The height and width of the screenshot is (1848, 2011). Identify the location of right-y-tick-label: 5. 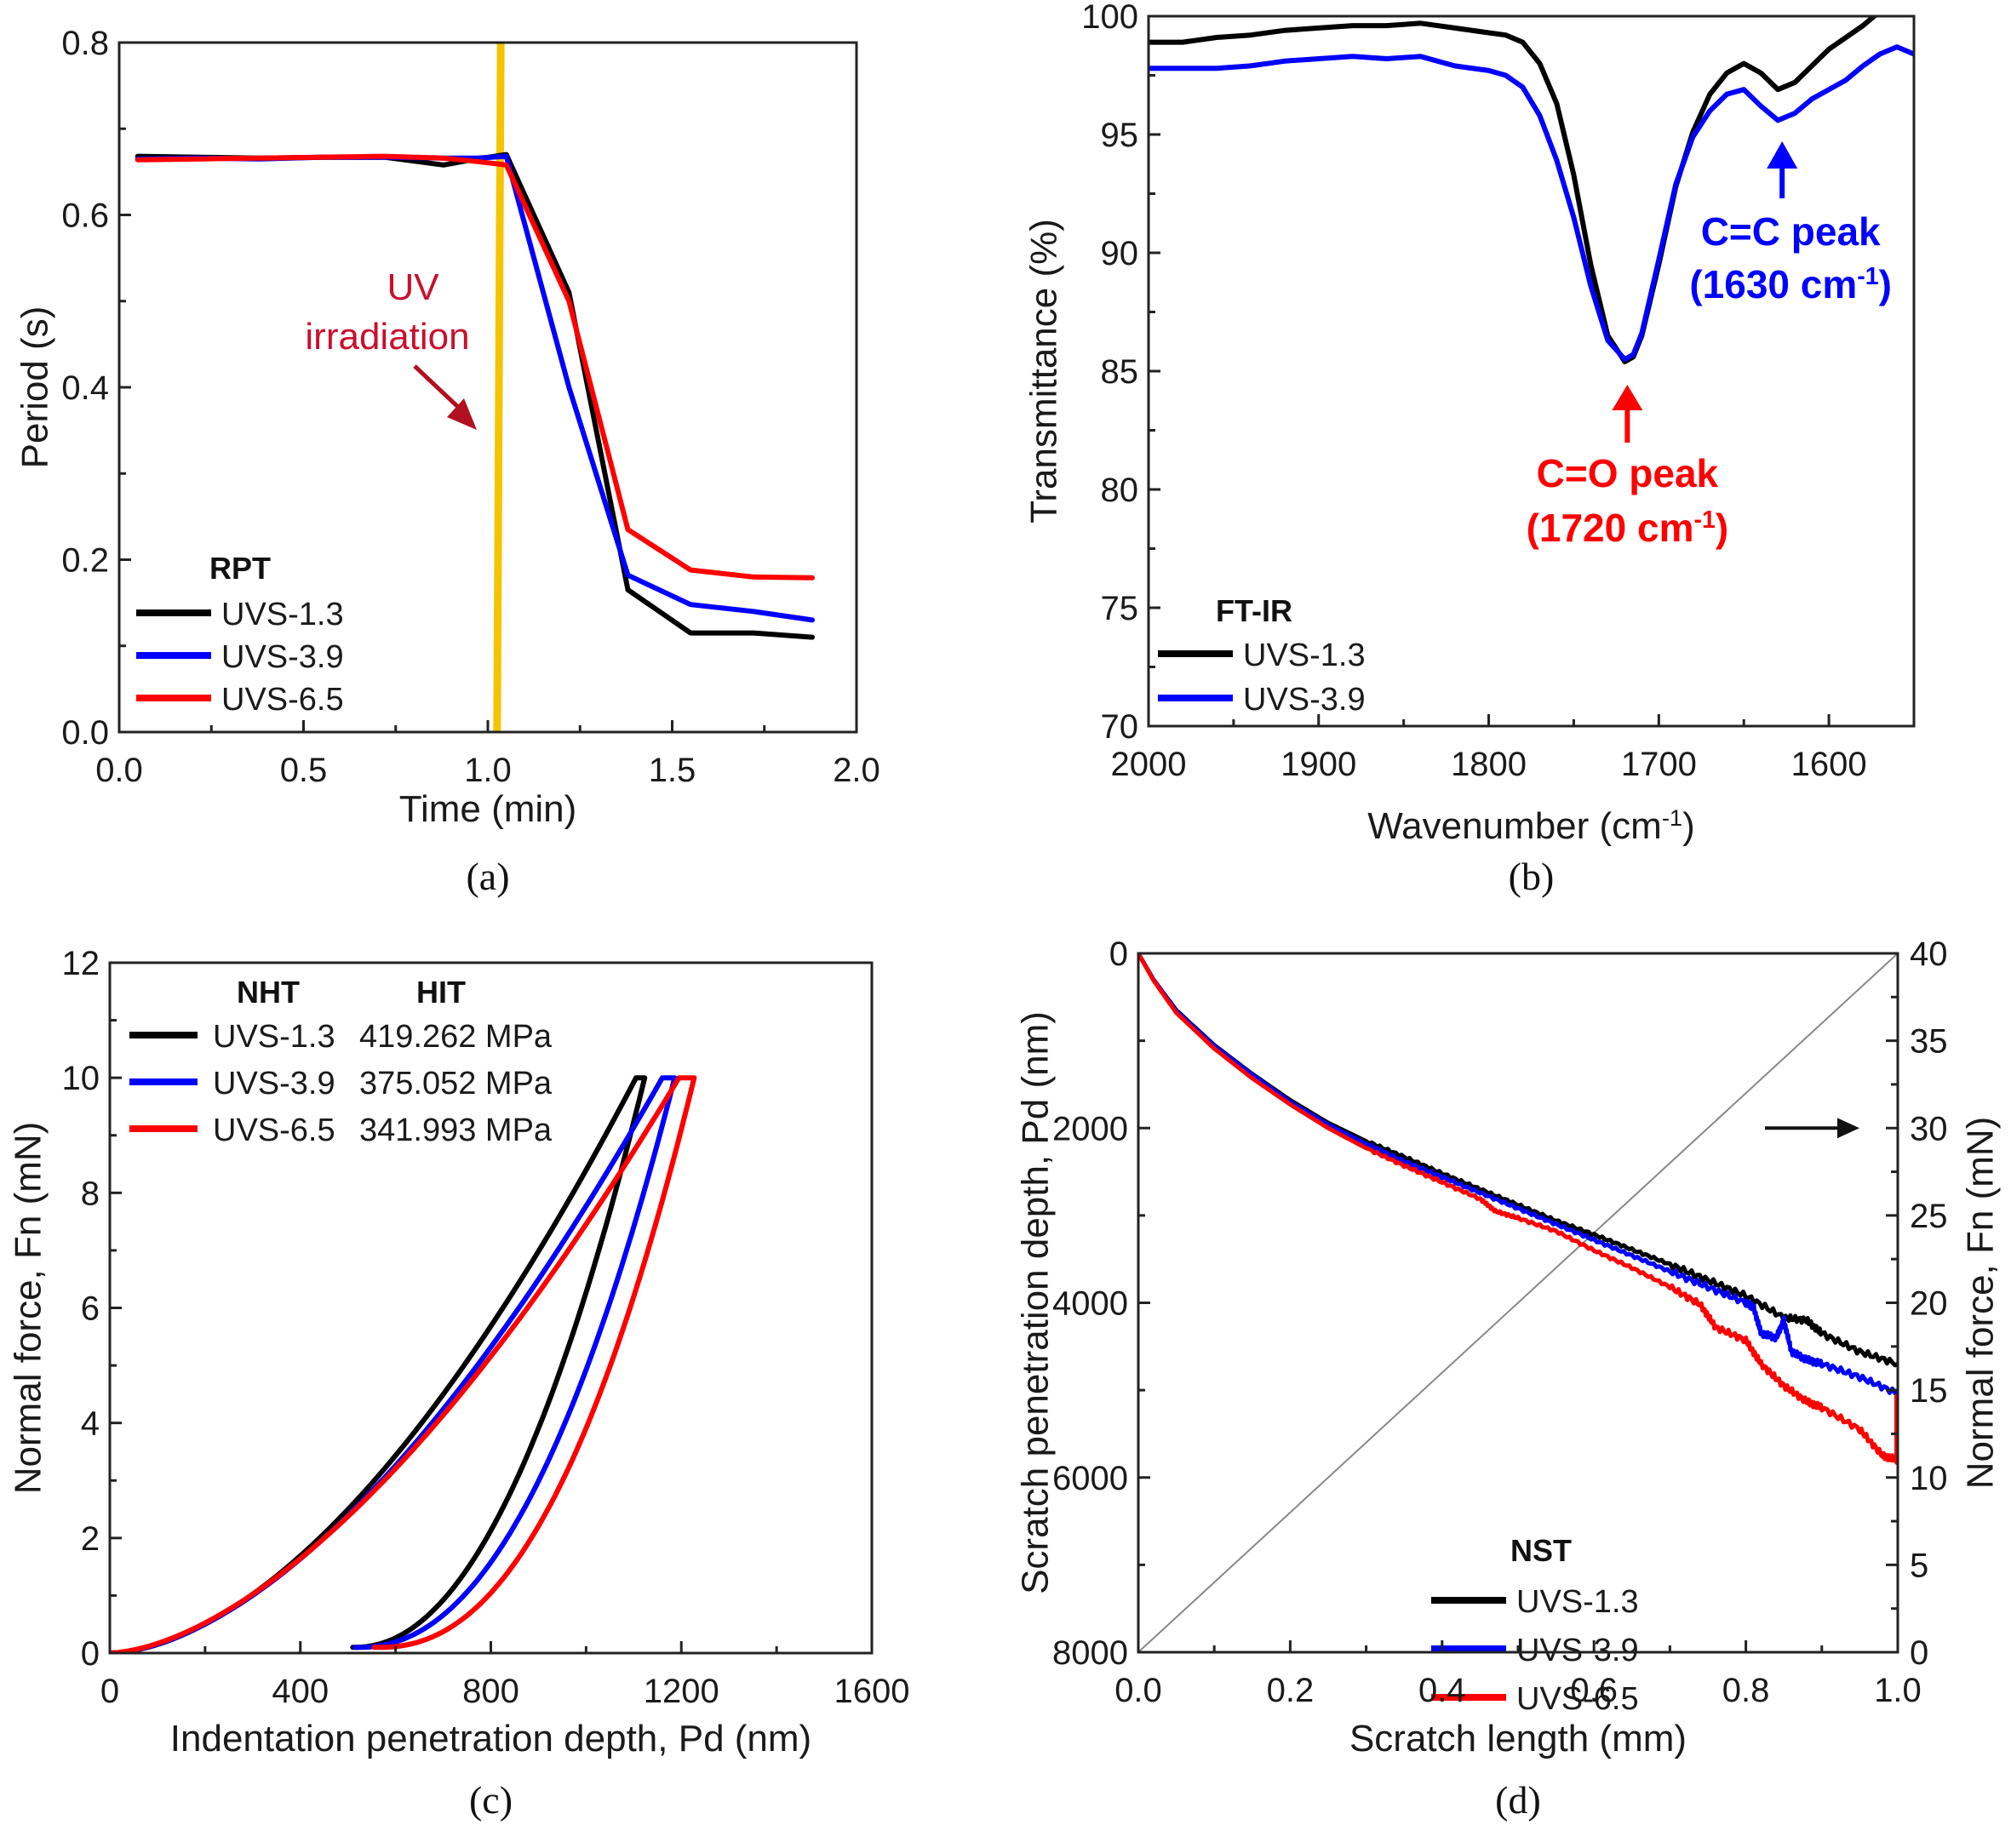
(1919, 1565).